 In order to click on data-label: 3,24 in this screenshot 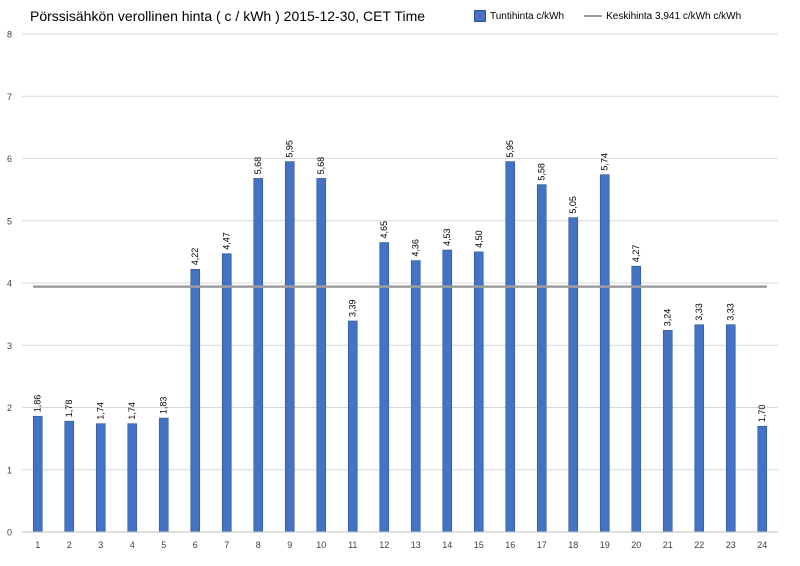, I will do `click(668, 318)`.